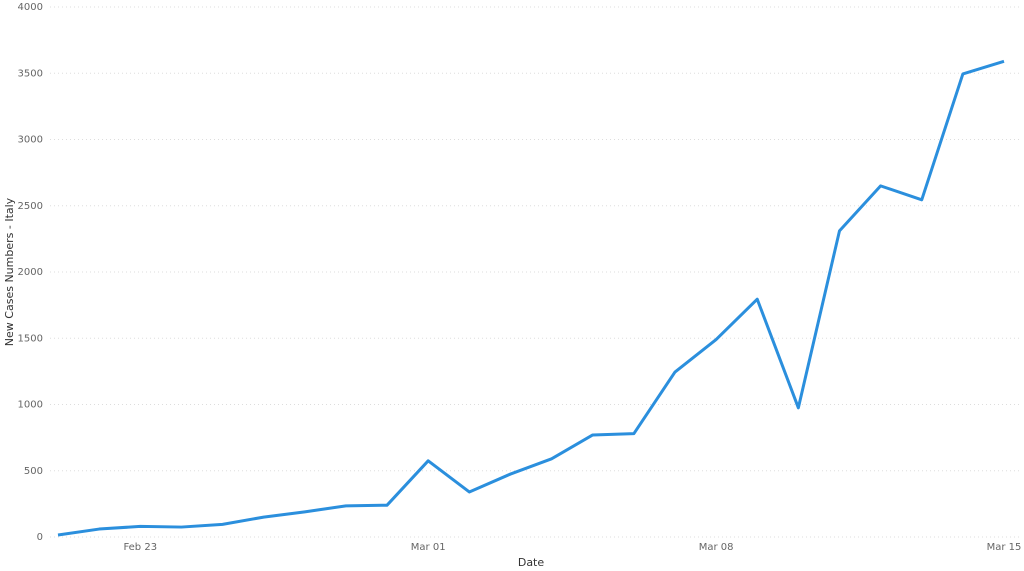 This screenshot has width=1024, height=571. What do you see at coordinates (716, 547) in the screenshot?
I see `x-tick-label: Mar 08` at bounding box center [716, 547].